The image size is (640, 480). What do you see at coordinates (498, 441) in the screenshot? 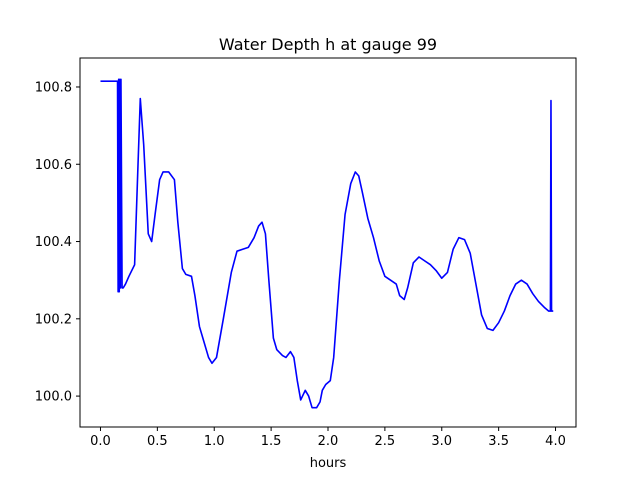
I see `x-tick-label: 3.5` at bounding box center [498, 441].